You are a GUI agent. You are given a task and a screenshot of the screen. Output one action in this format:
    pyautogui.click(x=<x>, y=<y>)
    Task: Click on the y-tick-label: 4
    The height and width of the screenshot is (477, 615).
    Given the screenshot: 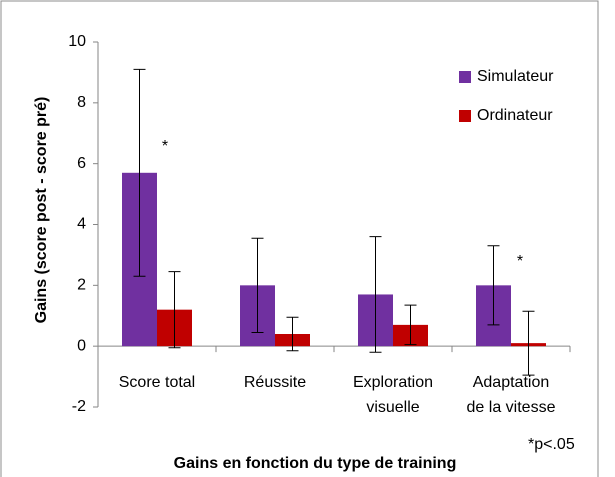 What is the action you would take?
    pyautogui.click(x=81, y=224)
    